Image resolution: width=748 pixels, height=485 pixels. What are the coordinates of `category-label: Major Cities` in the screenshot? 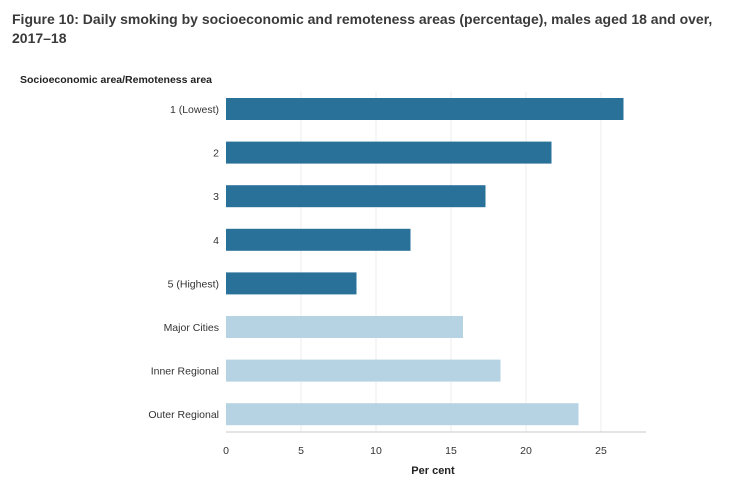 It's located at (191, 328).